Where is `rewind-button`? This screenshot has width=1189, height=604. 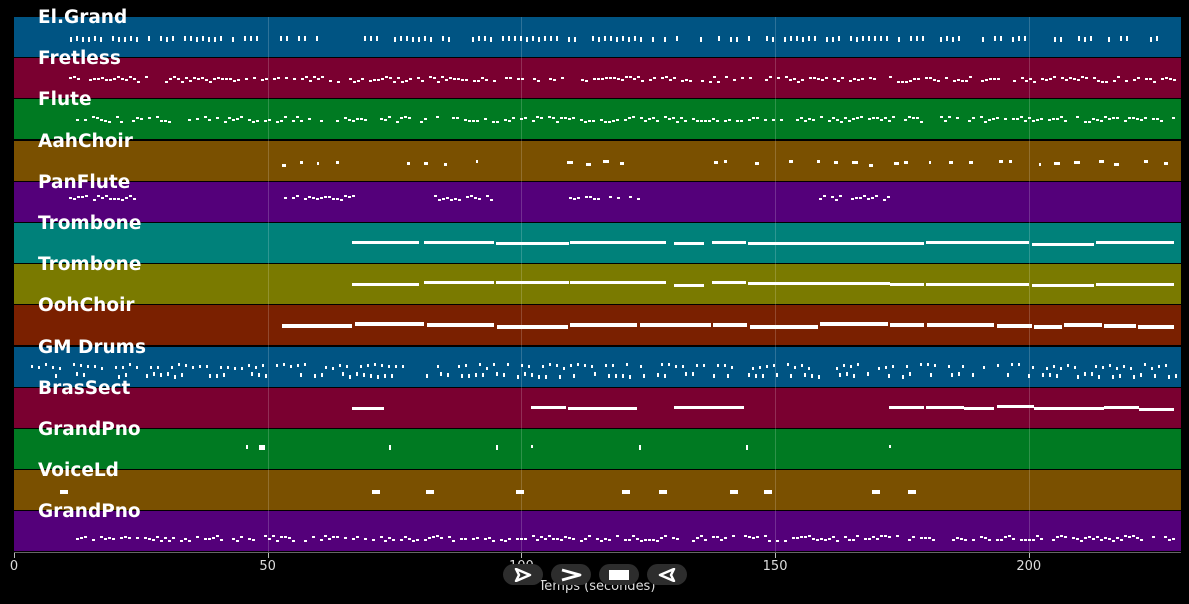 rewind-button is located at coordinates (667, 574).